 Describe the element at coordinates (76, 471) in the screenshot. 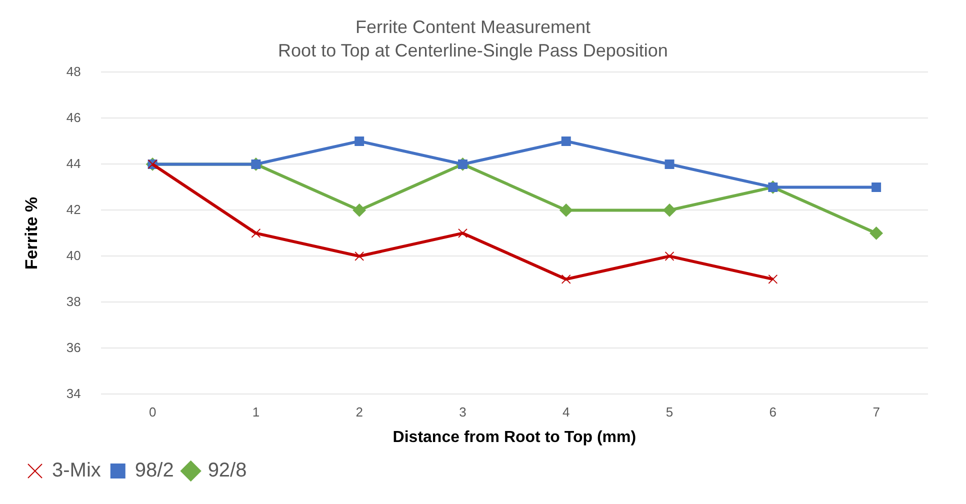

I see `legend-label: 3-Mix` at that location.